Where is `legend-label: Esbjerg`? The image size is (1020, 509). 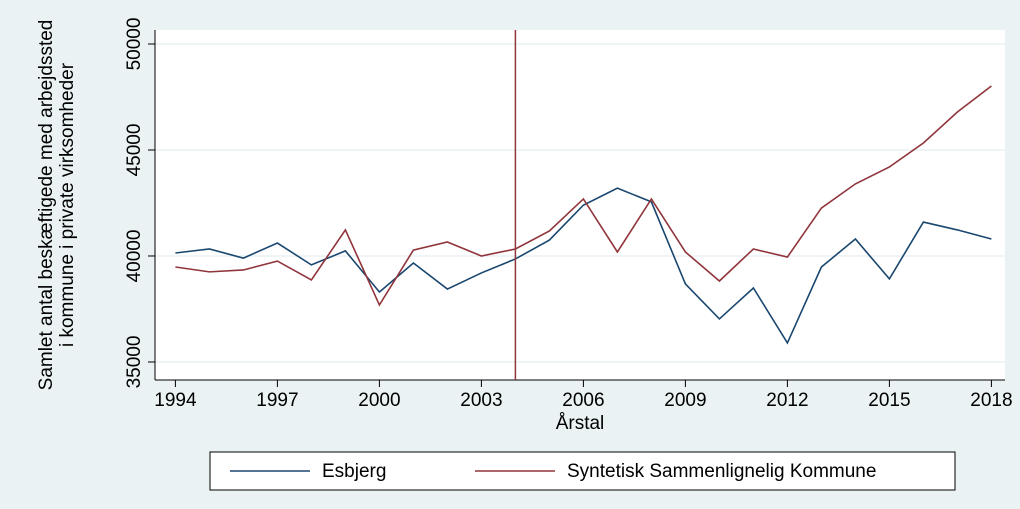
legend-label: Esbjerg is located at coordinates (354, 471).